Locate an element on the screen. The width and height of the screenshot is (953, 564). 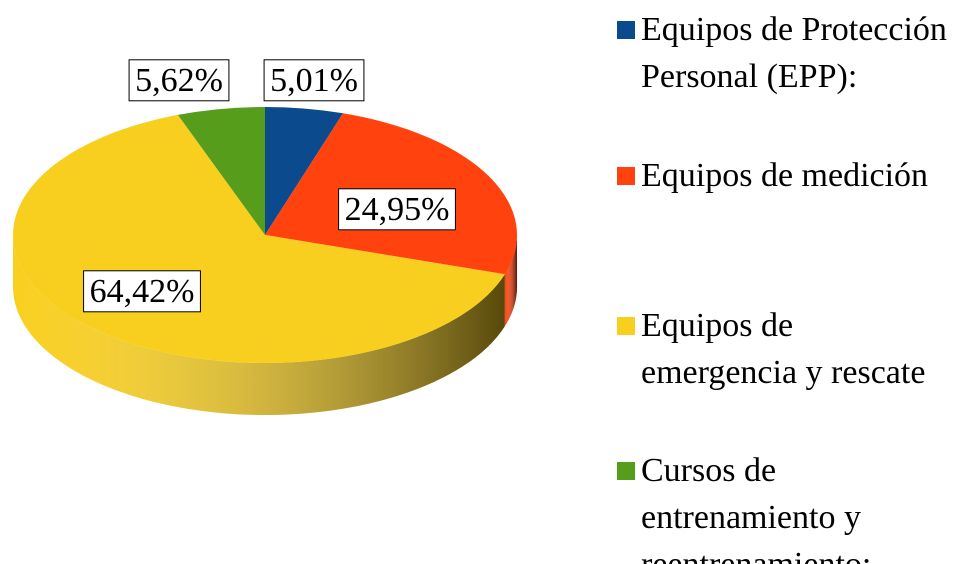
legend-label: Equipos de emergencia y rescate is located at coordinates (783, 349).